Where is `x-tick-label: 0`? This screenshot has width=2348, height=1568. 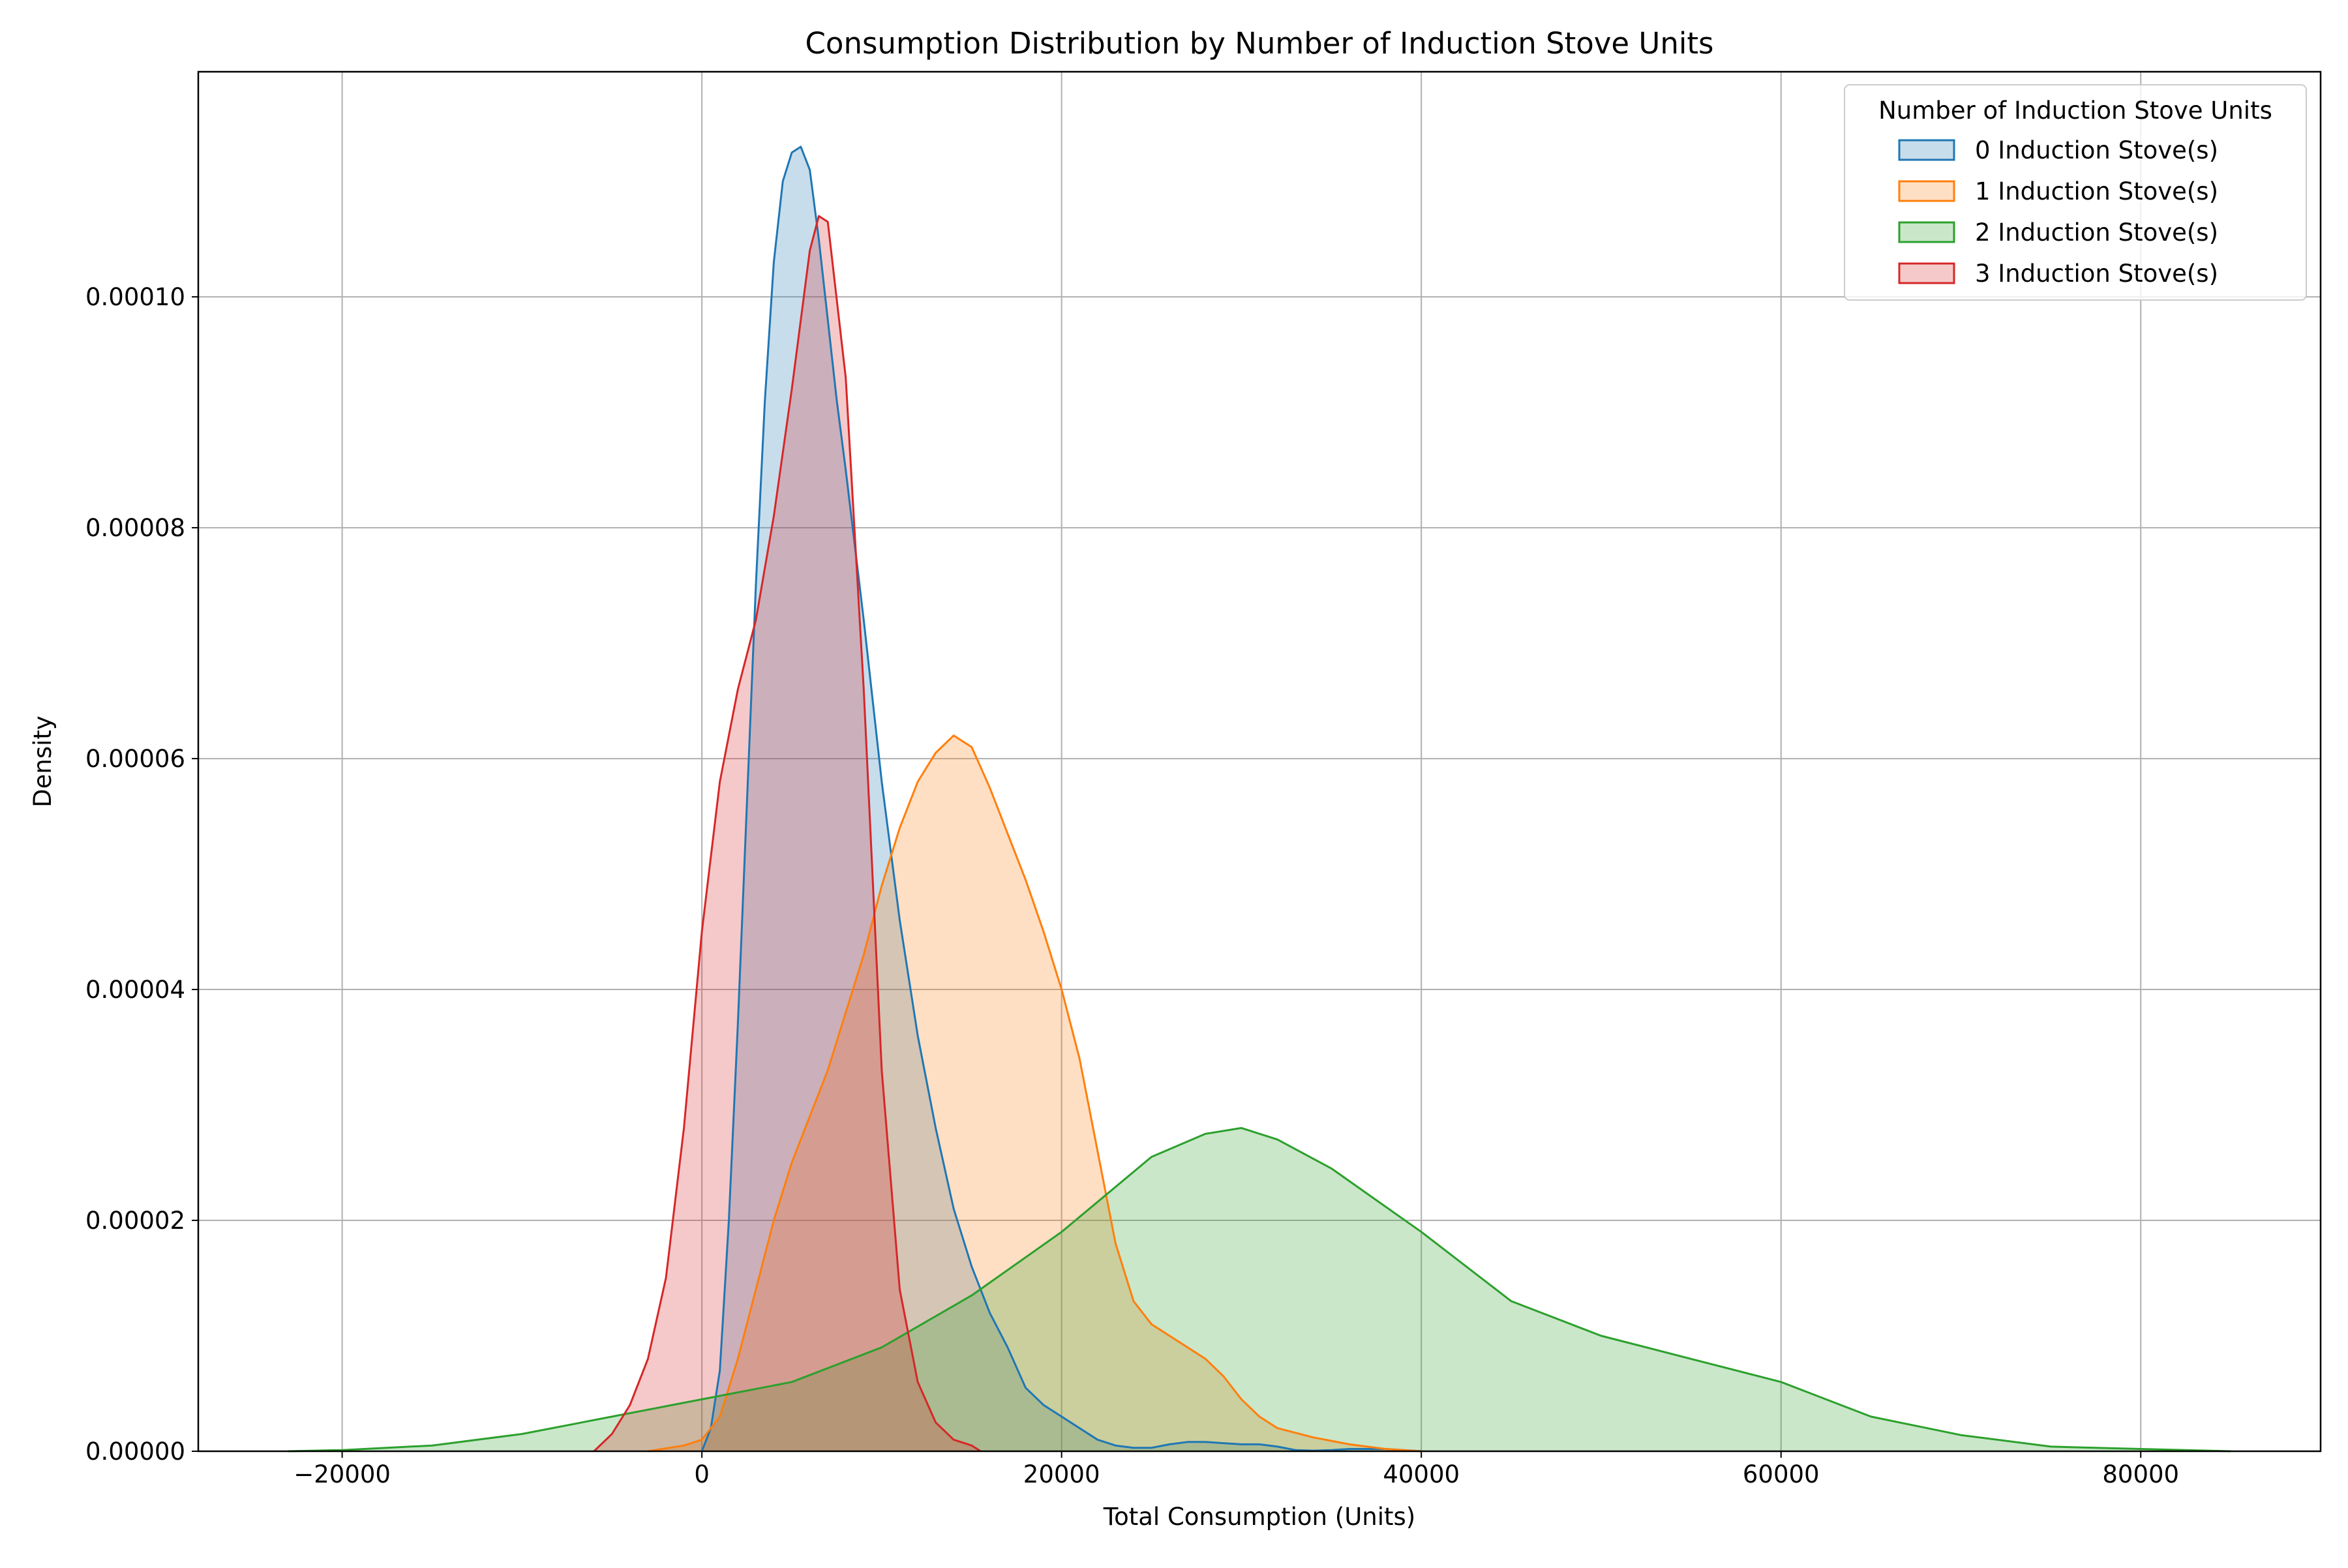 x-tick-label: 0 is located at coordinates (702, 1474).